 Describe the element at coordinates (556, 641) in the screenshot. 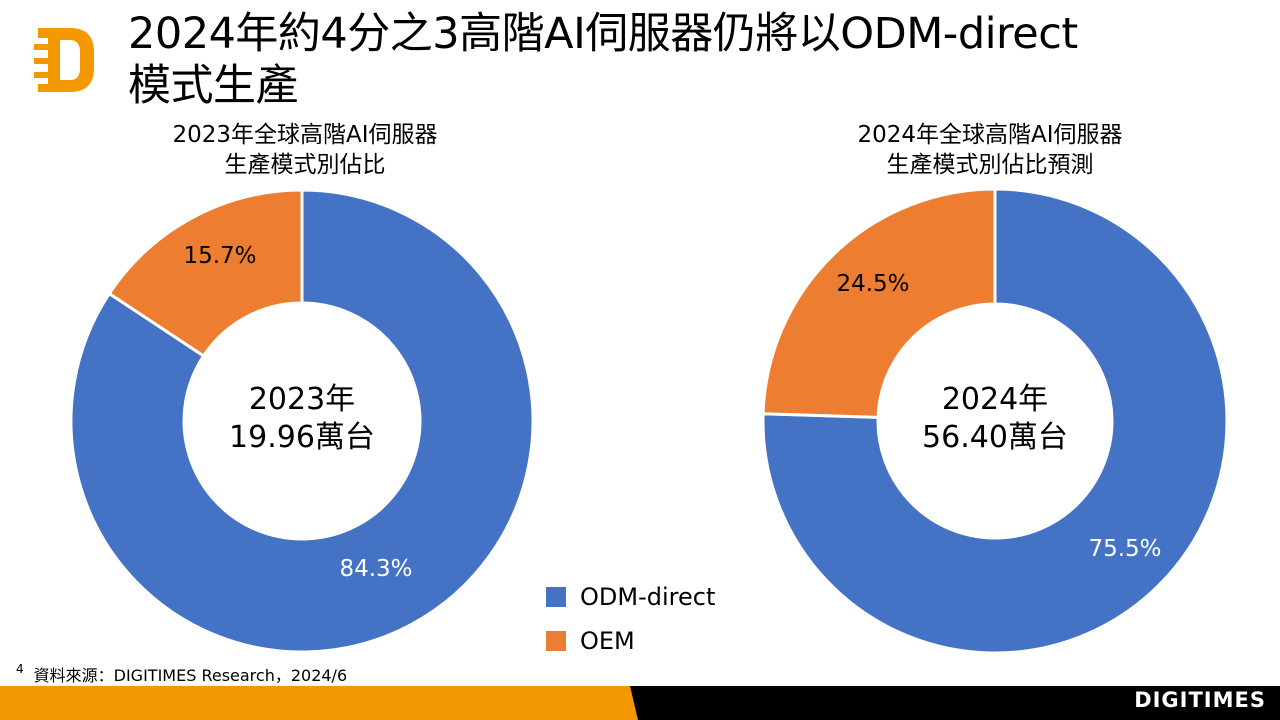

I see `legend-swatch-oem` at that location.